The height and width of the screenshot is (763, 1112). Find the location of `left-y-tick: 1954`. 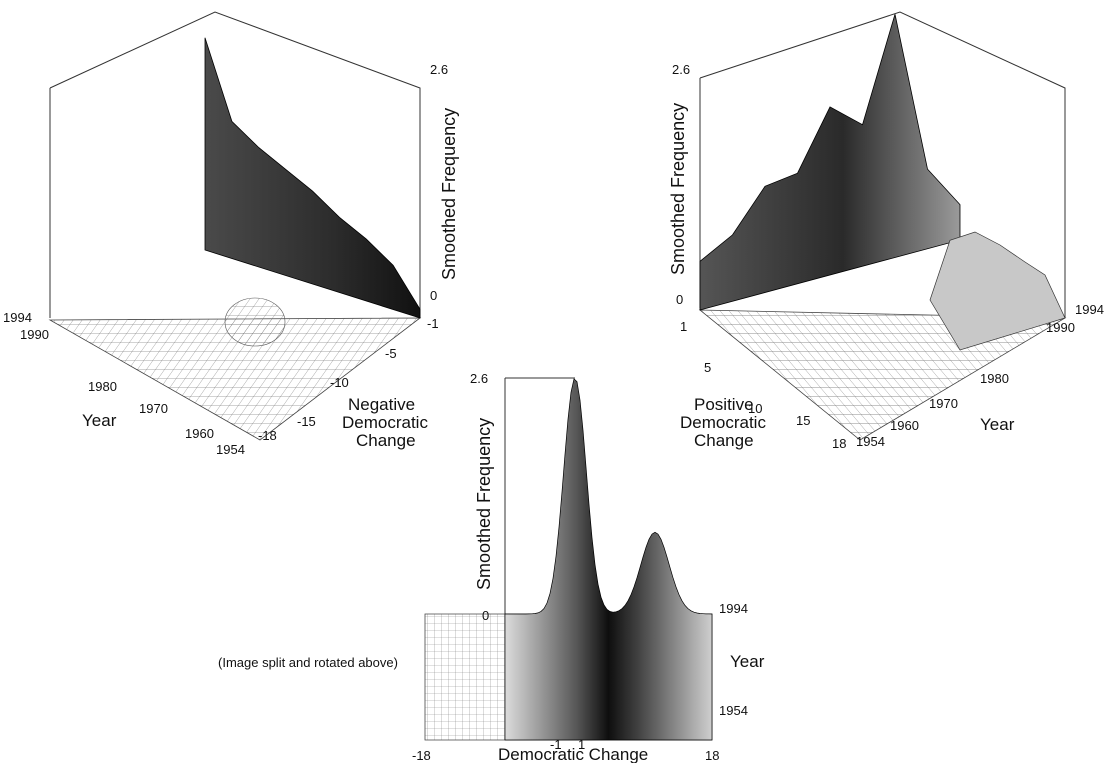

left-y-tick: 1954 is located at coordinates (230, 449).